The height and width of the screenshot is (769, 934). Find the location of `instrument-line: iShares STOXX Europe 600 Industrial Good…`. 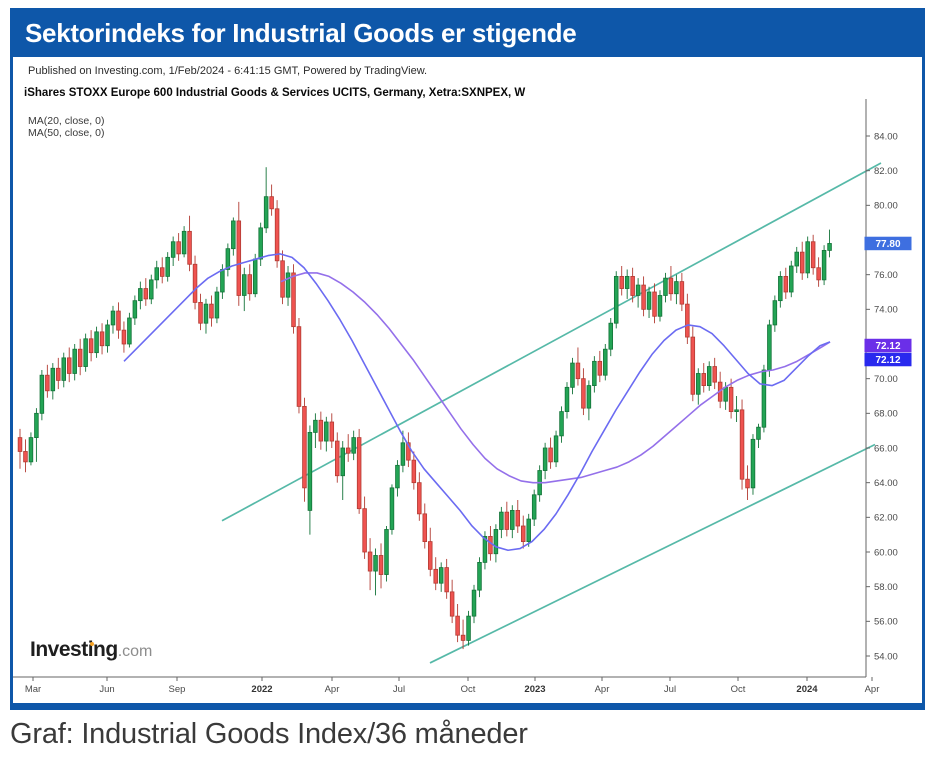

instrument-line: iShares STOXX Europe 600 Industrial Good… is located at coordinates (275, 93).